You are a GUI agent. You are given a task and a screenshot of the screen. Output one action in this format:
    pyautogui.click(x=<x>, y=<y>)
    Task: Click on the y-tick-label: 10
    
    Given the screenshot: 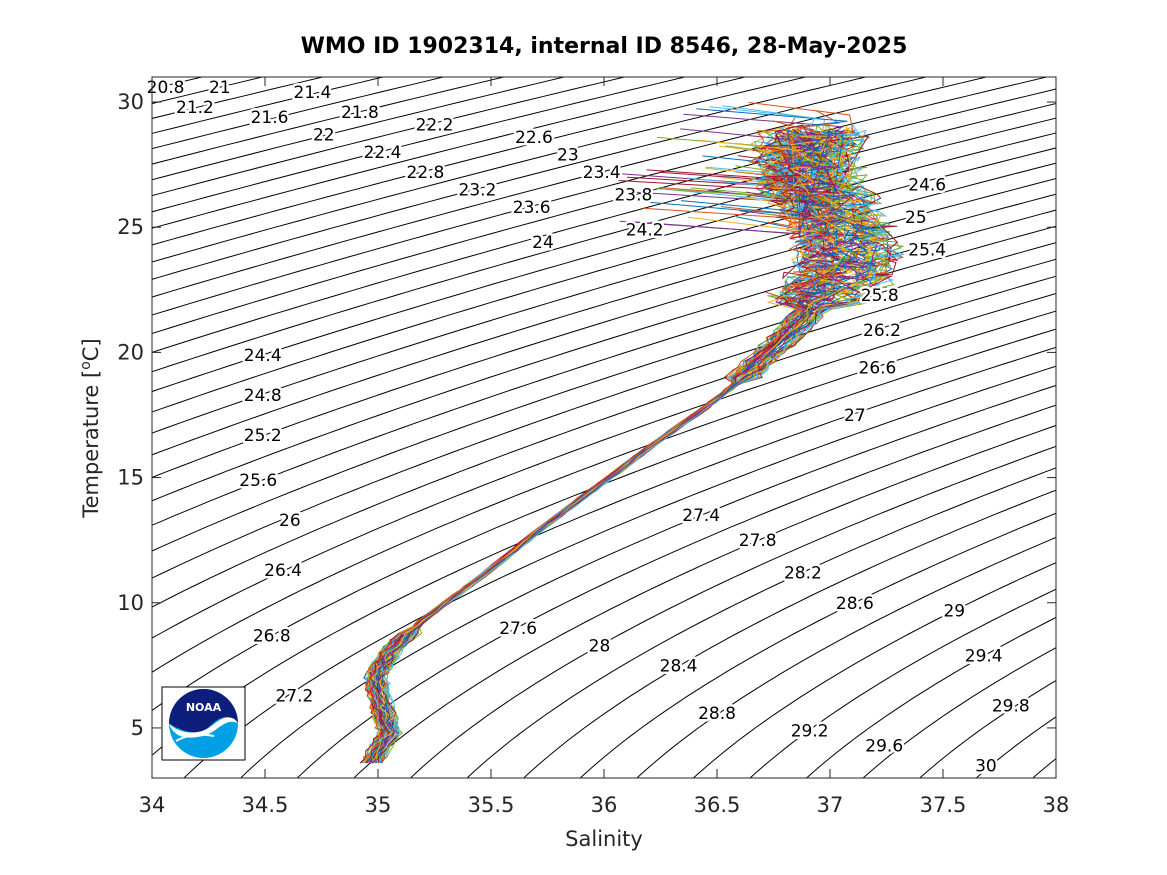 What is the action you would take?
    pyautogui.click(x=130, y=603)
    